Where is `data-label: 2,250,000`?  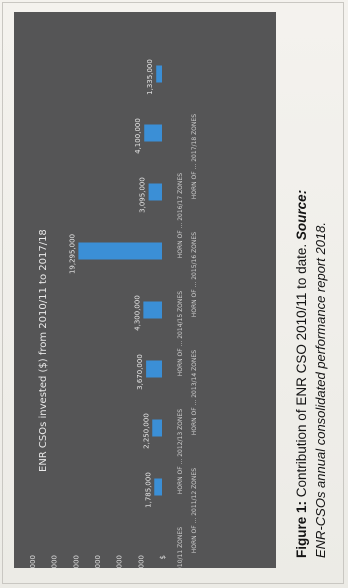
data-label: 2,250,000 is located at coordinates (146, 431).